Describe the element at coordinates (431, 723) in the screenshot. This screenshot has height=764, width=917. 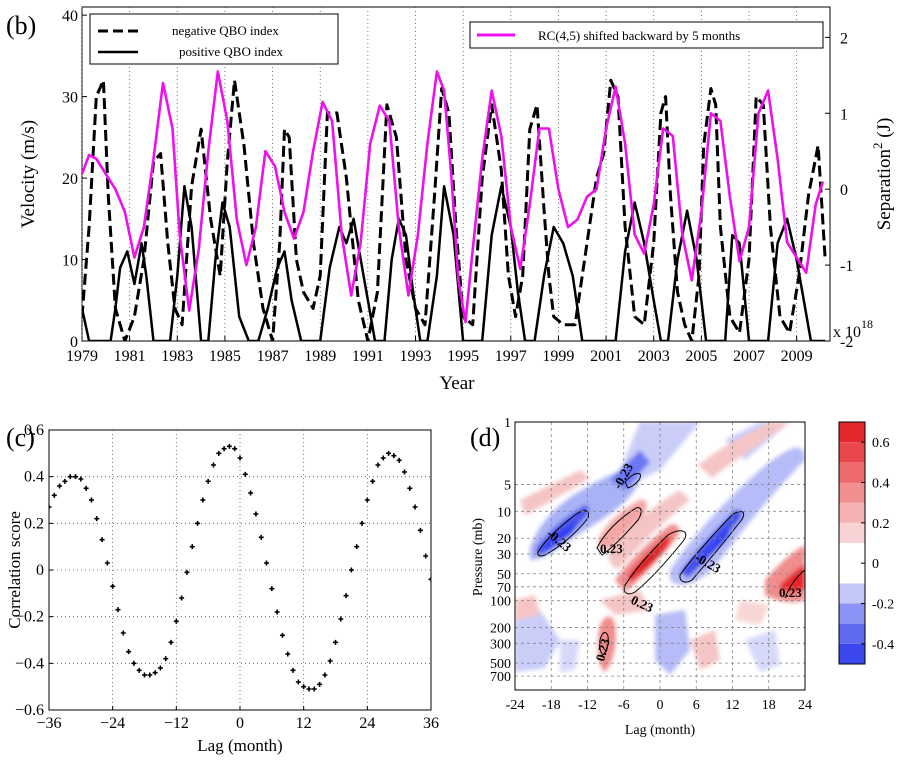
I see `x-tick-label: 36` at that location.